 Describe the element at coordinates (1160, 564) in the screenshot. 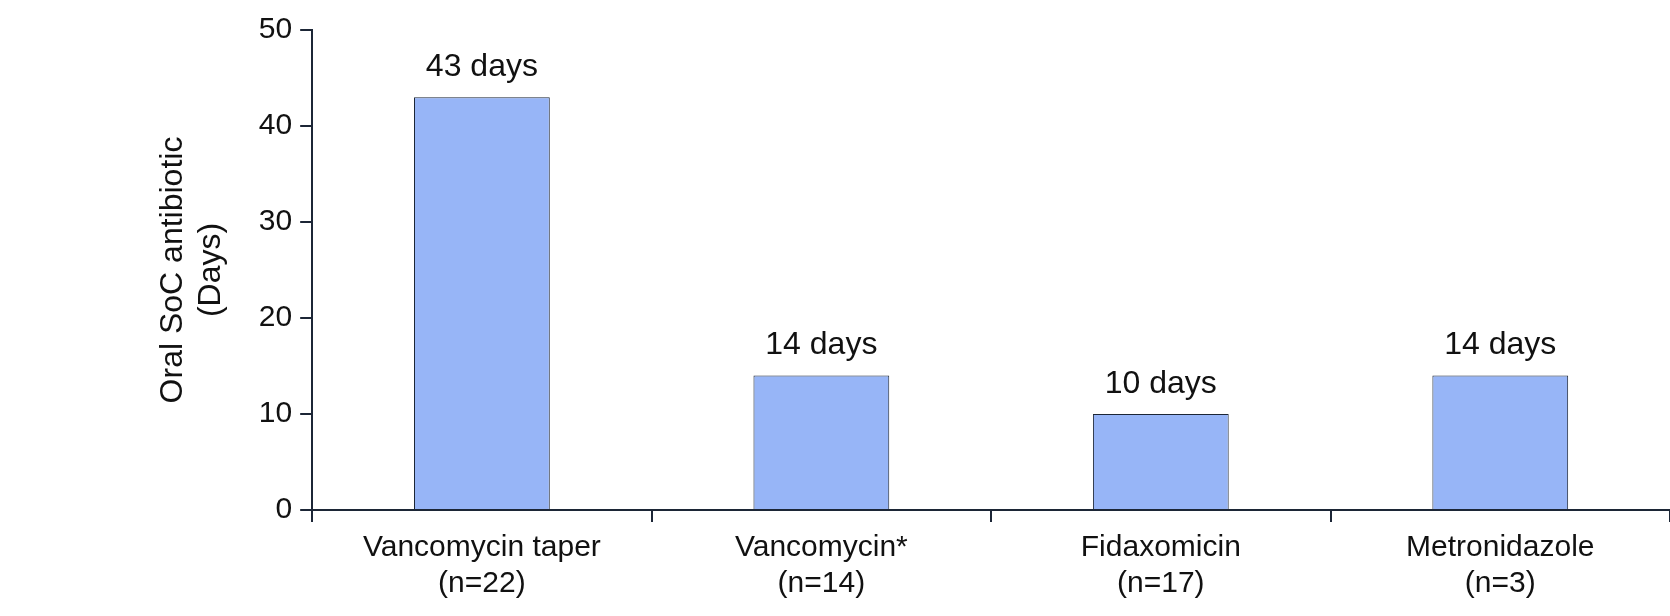

I see `x-tick-label: Fidaxomicin (n=17)` at that location.